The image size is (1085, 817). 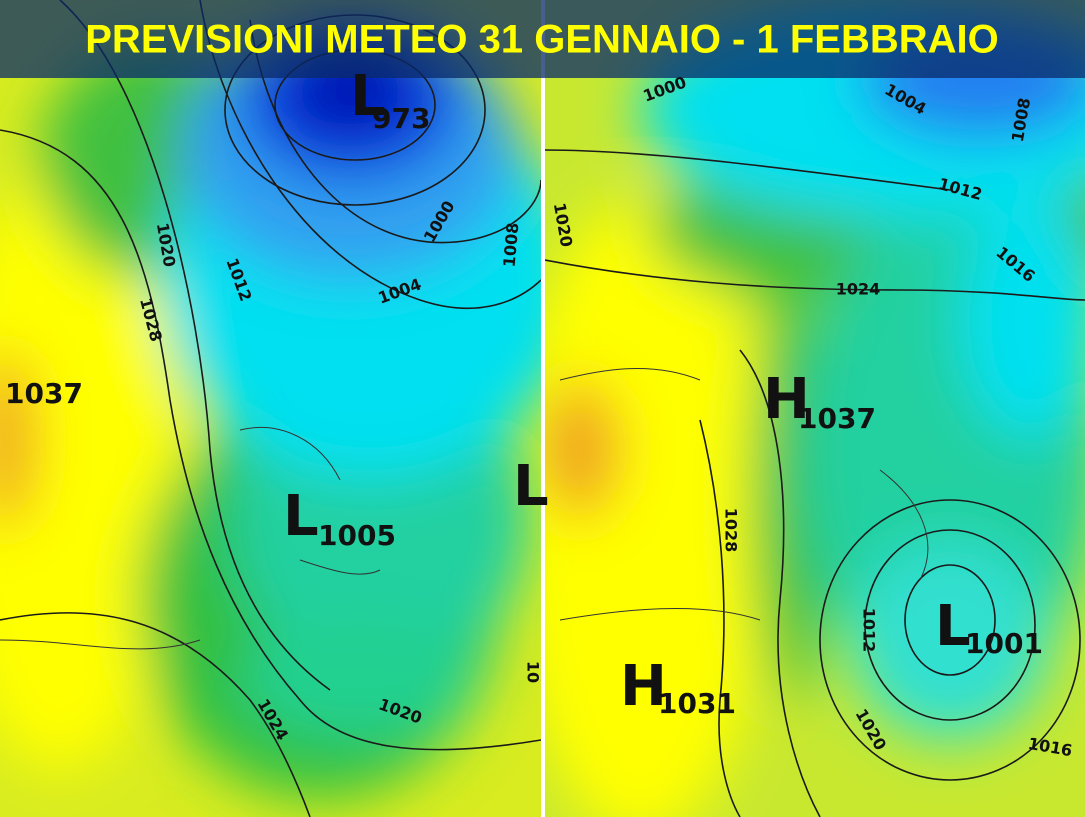 What do you see at coordinates (357, 535) in the screenshot?
I see `pressure-value: 1005` at bounding box center [357, 535].